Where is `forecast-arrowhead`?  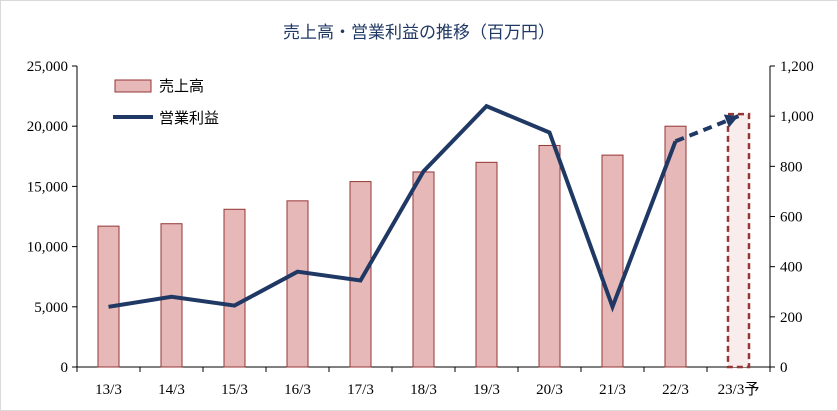
forecast-arrowhead is located at coordinates (731, 121).